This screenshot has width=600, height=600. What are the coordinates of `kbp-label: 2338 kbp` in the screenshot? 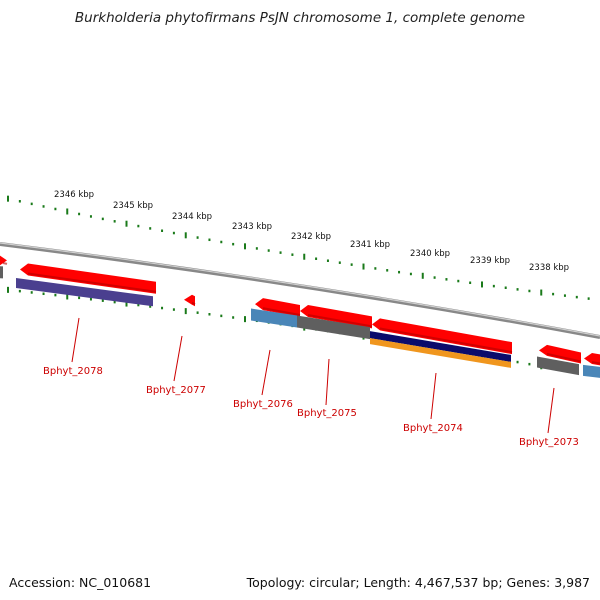 It's located at (549, 268).